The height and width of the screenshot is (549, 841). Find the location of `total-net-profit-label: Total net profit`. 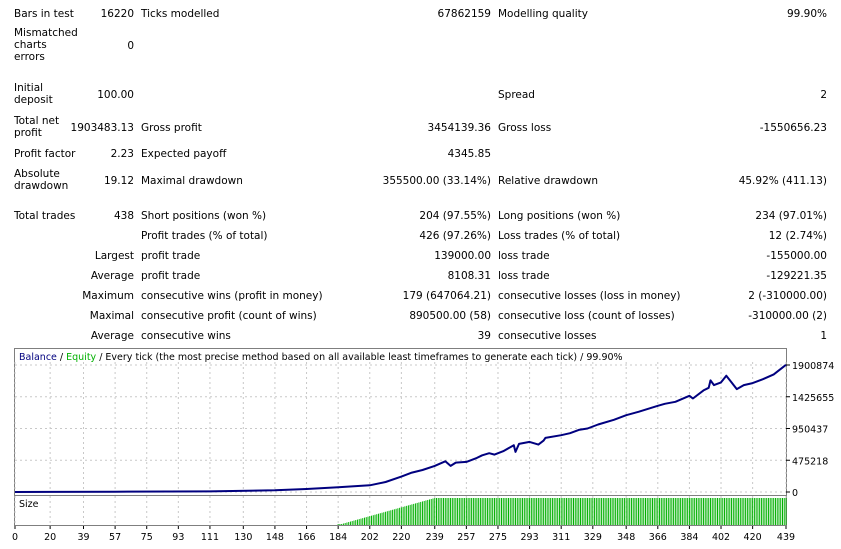

total-net-profit-label: Total net profit is located at coordinates (37, 127).